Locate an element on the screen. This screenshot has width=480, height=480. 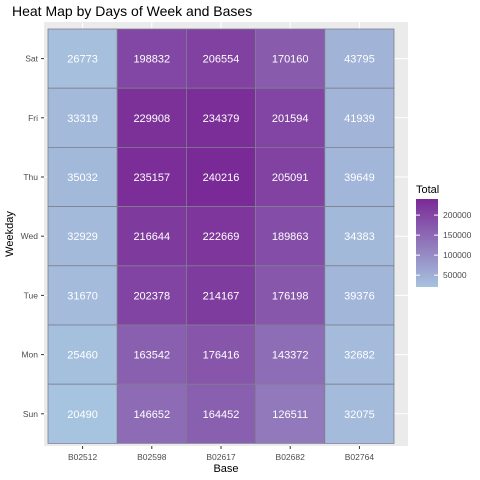
legend-title: Total is located at coordinates (427, 190).